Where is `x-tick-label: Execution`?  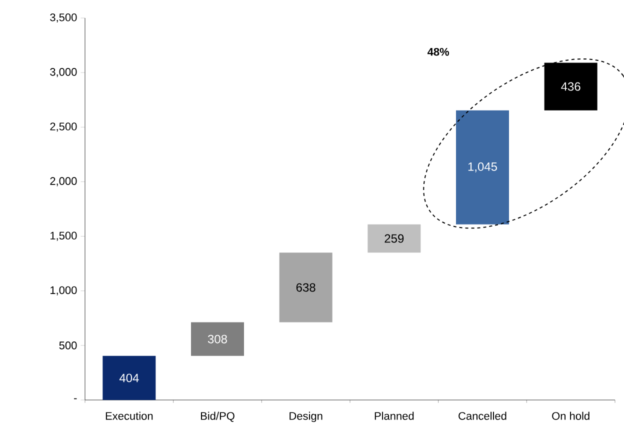
x-tick-label: Execution is located at coordinates (129, 416).